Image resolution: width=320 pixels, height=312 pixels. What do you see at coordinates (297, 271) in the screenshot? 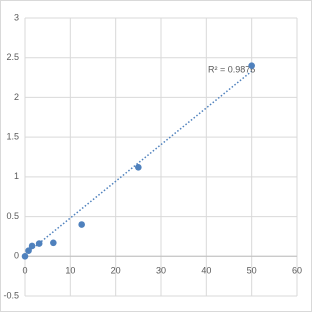
I see `x-tick-label: 60` at bounding box center [297, 271].